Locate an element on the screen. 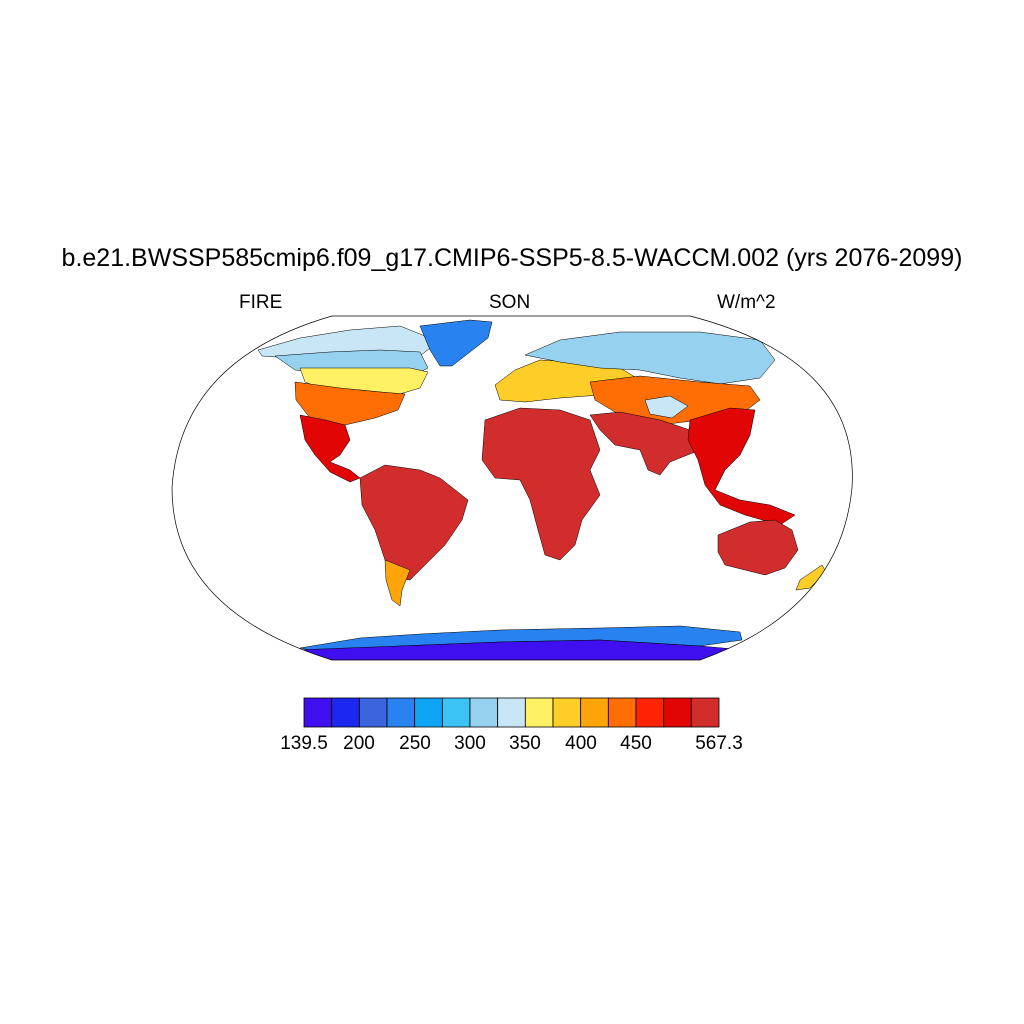 The width and height of the screenshot is (1024, 1024). region-antarctica is located at coordinates (517, 649).